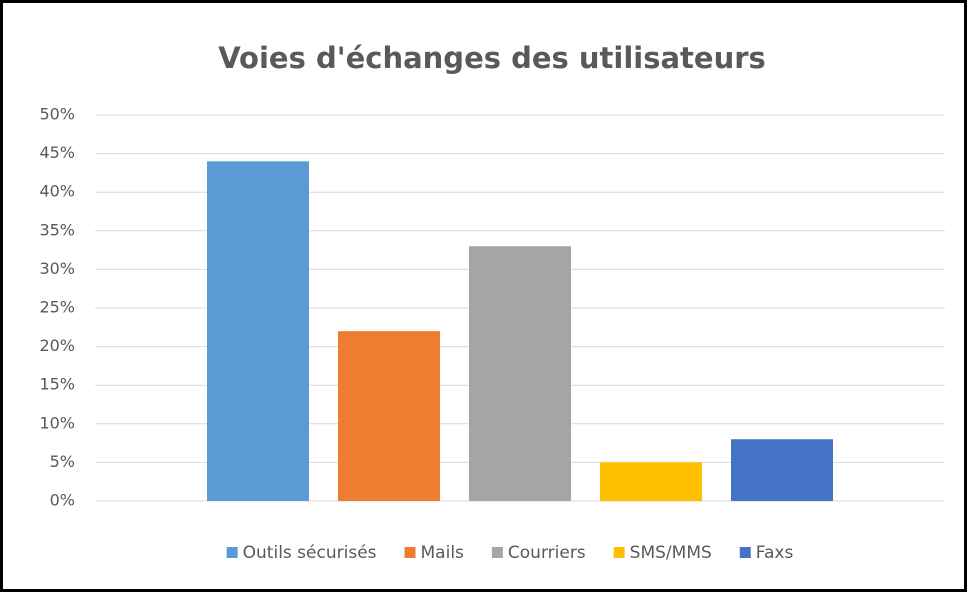  I want to click on y-tick-label: 10%, so click(57, 422).